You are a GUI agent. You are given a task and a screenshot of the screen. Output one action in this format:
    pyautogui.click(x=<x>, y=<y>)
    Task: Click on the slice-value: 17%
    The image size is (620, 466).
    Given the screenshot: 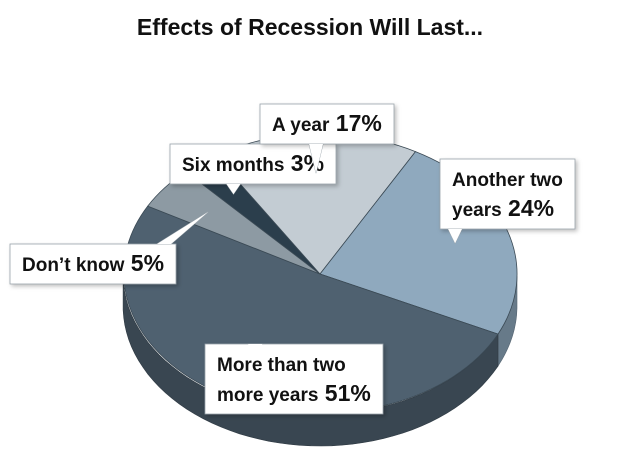 What is the action you would take?
    pyautogui.click(x=355, y=123)
    